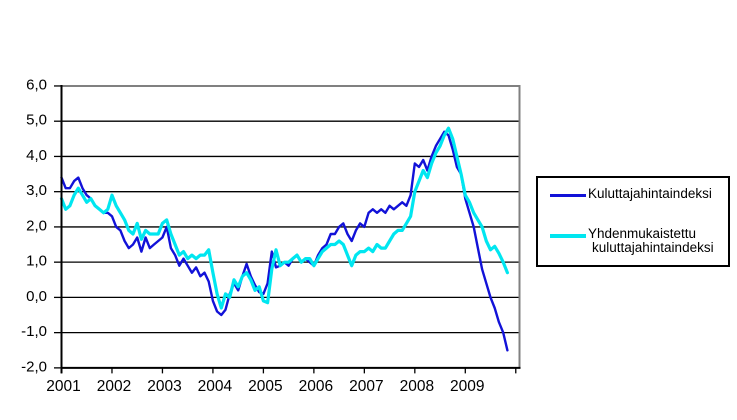 This screenshot has height=420, width=737. Describe the element at coordinates (215, 386) in the screenshot. I see `x-axis-tick-label: 2004` at that location.